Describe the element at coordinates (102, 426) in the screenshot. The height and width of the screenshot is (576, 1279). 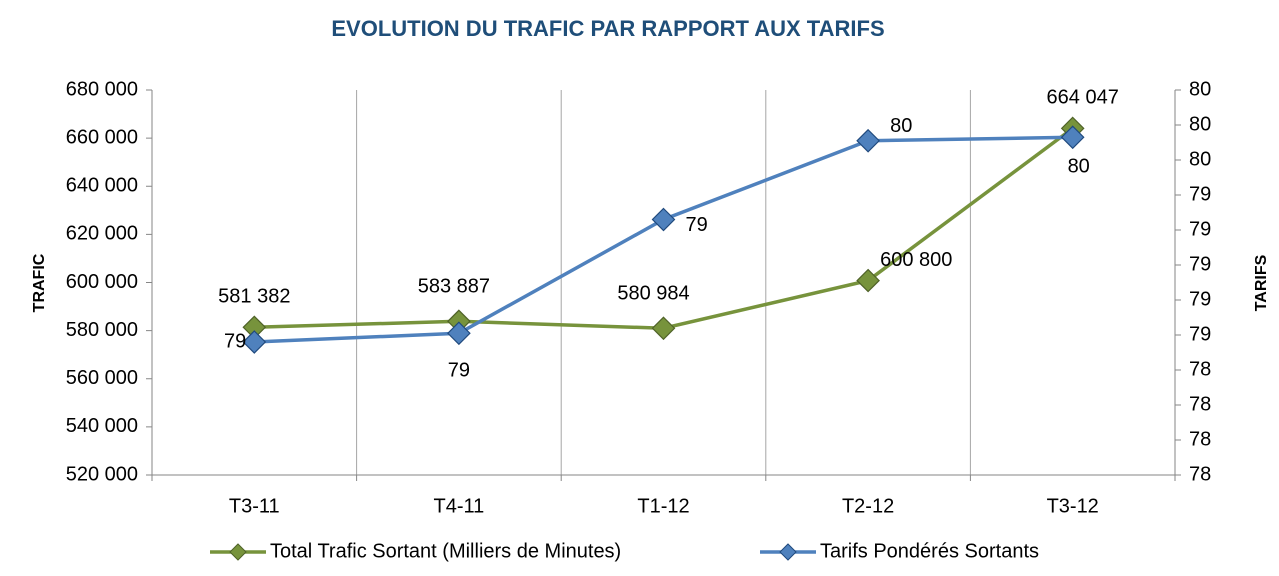
I see `y-tick-label: 540 000` at that location.